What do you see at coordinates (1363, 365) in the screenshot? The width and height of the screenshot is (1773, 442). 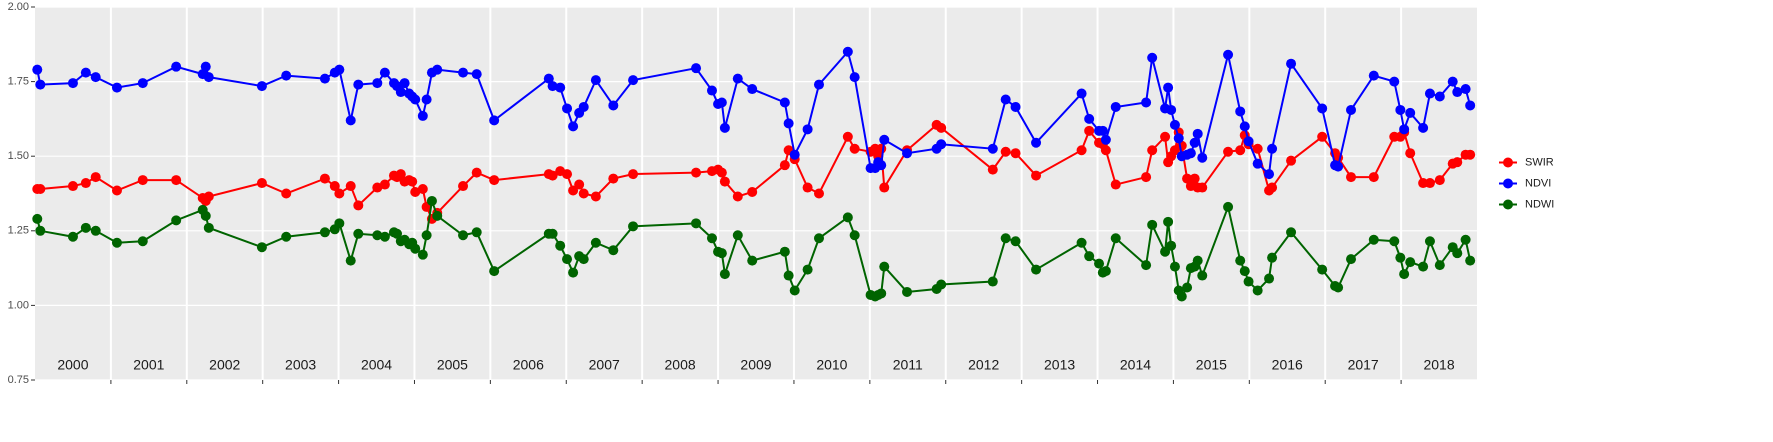 I see `year-label: 2017` at bounding box center [1363, 365].